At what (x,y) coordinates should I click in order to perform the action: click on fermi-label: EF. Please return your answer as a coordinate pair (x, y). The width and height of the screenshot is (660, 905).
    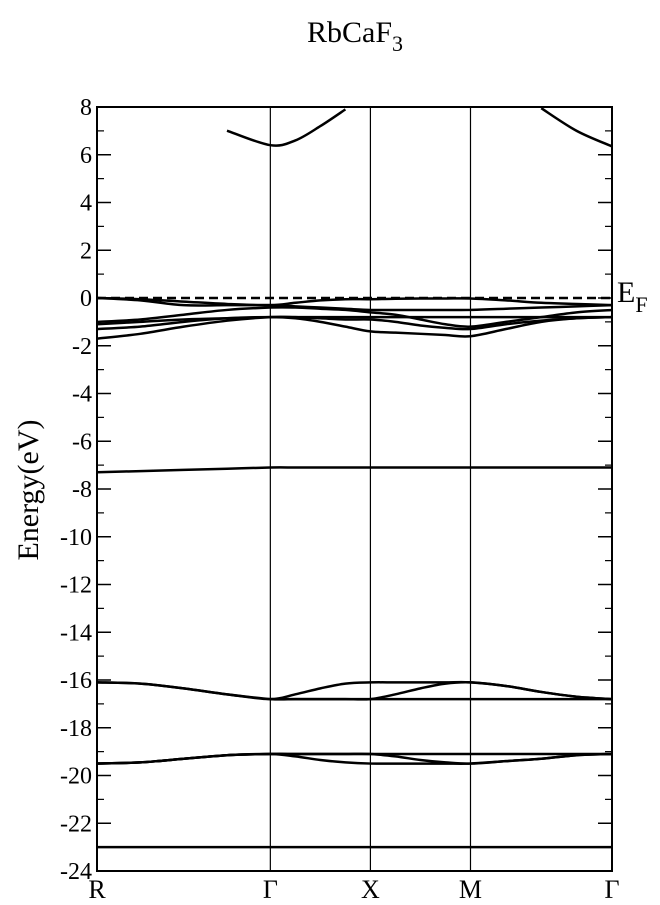
    Looking at the image, I should click on (632, 296).